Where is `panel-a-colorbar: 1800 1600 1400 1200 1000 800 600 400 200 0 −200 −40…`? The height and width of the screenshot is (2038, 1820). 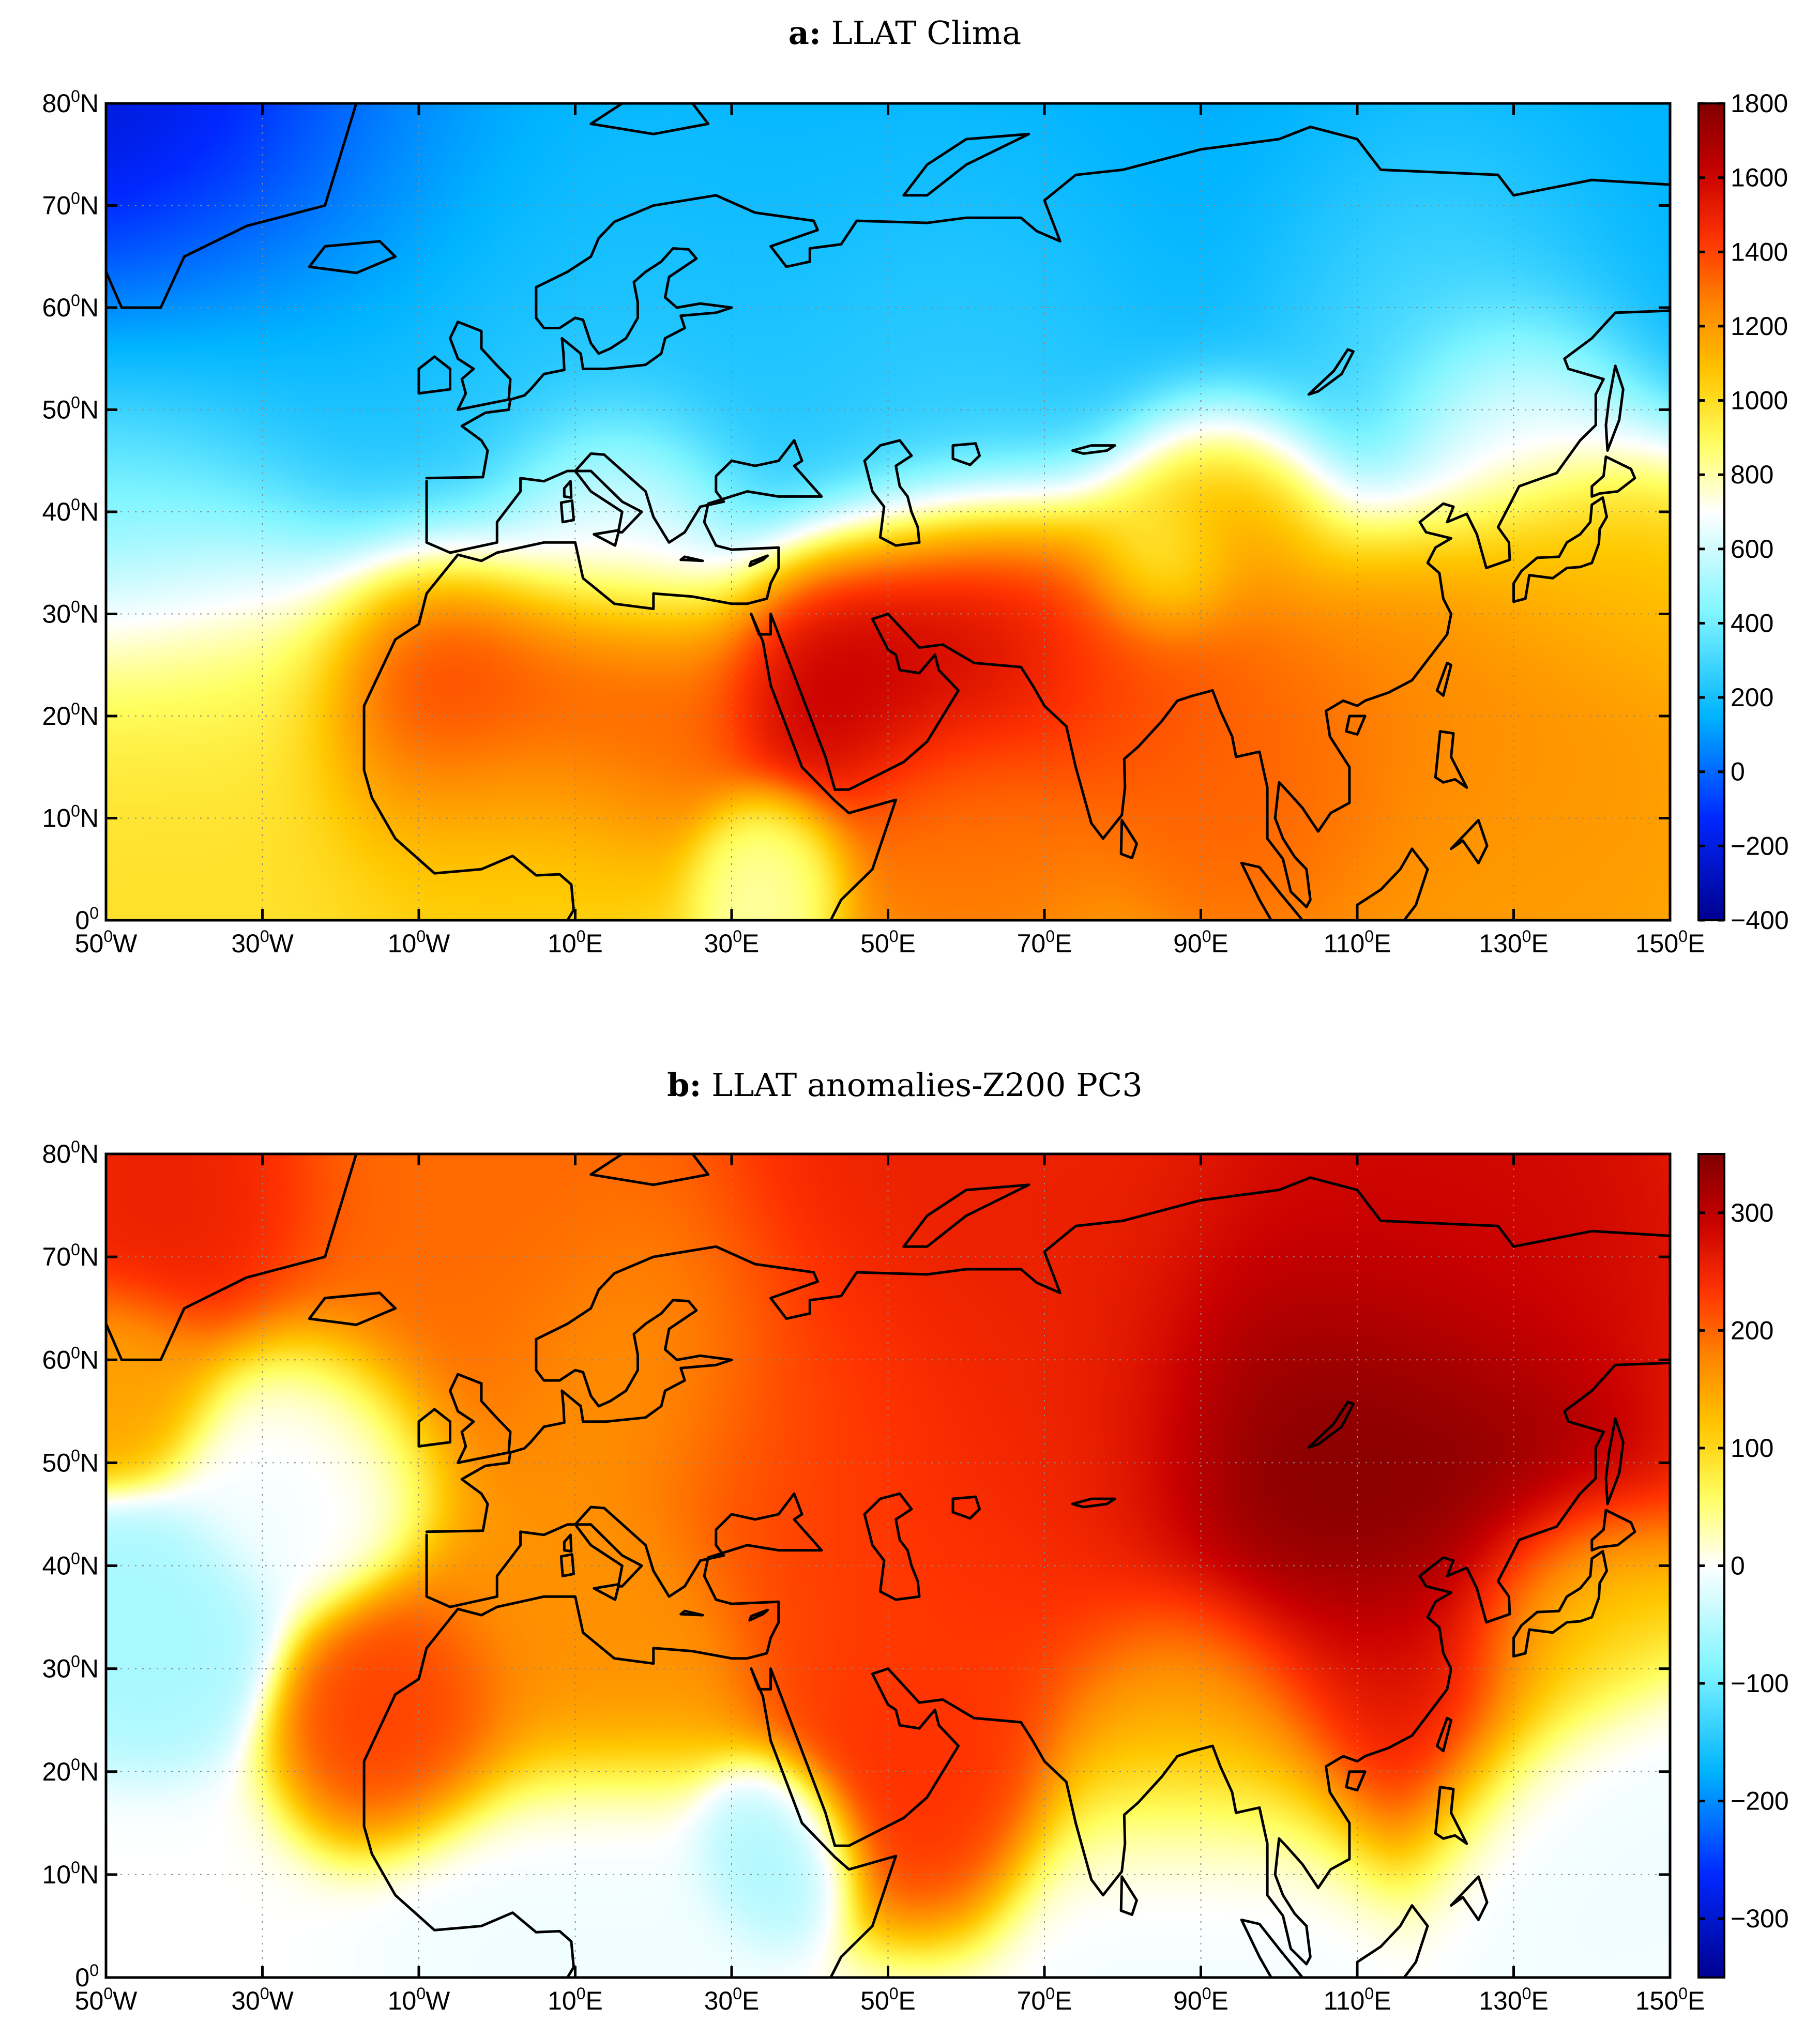
panel-a-colorbar: 1800 1600 1400 1200 1000 800 600 400 200 0 −200 −40… is located at coordinates (1743, 512).